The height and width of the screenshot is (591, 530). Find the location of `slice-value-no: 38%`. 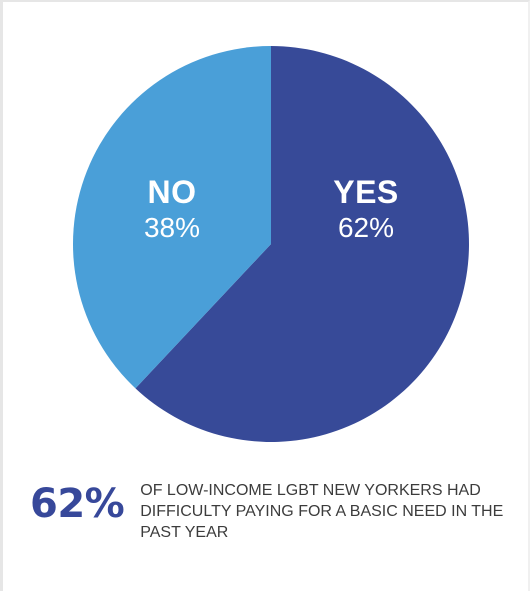

slice-value-no: 38% is located at coordinates (172, 227).